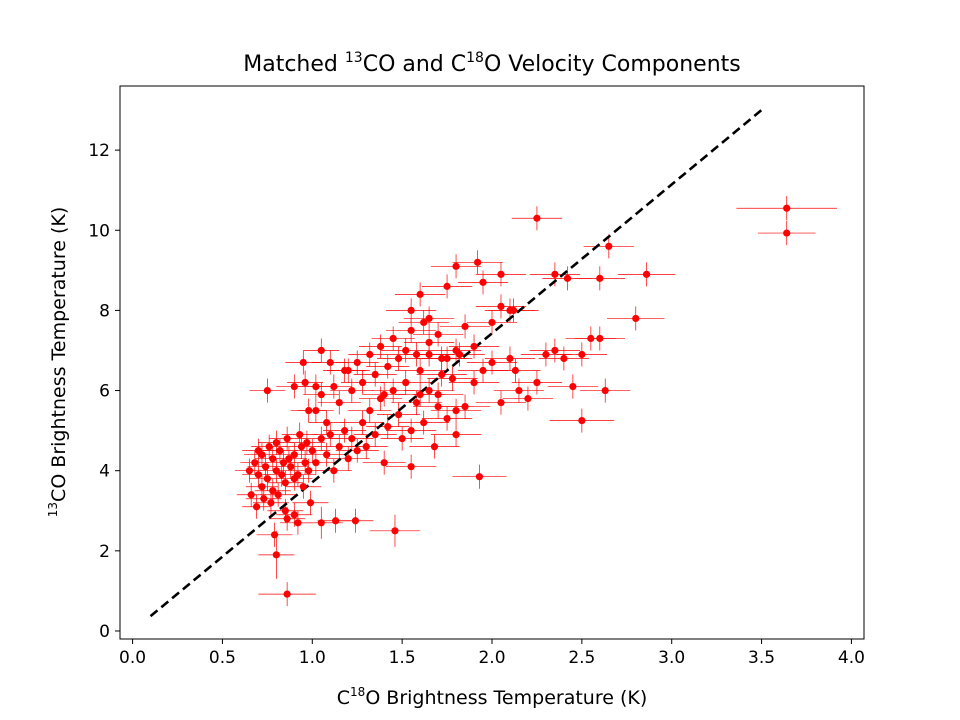  What do you see at coordinates (402, 658) in the screenshot?
I see `x-tick-label: 1.5` at bounding box center [402, 658].